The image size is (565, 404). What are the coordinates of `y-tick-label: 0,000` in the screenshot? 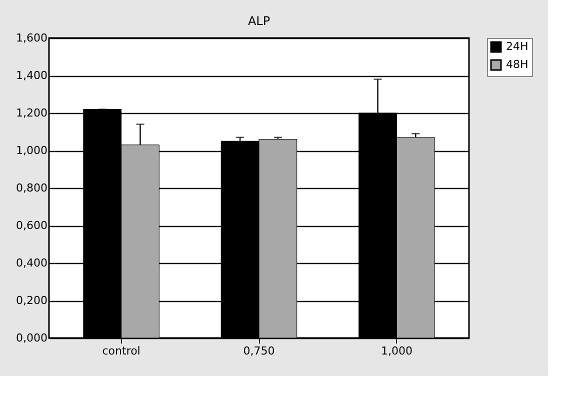 It's located at (32, 338).